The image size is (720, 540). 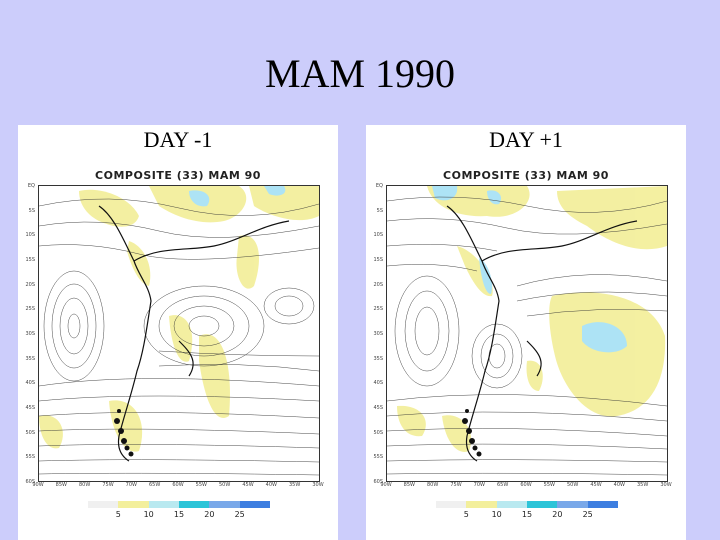 I want to click on latitude-label: 60S, so click(x=378, y=482).